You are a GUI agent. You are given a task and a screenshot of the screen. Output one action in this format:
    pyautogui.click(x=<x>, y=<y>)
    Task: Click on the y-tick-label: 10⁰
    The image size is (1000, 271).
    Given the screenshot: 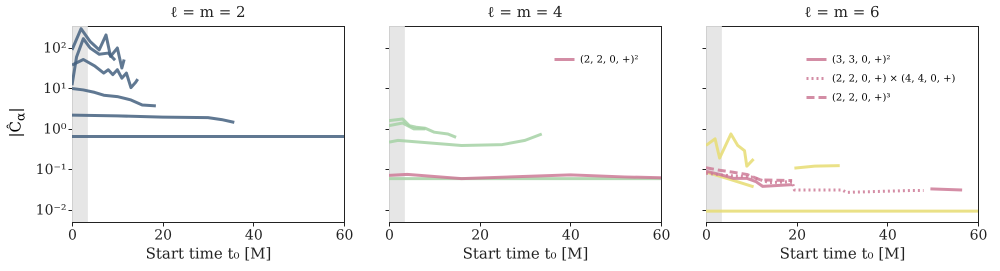 What is the action you would take?
    pyautogui.click(x=55, y=129)
    